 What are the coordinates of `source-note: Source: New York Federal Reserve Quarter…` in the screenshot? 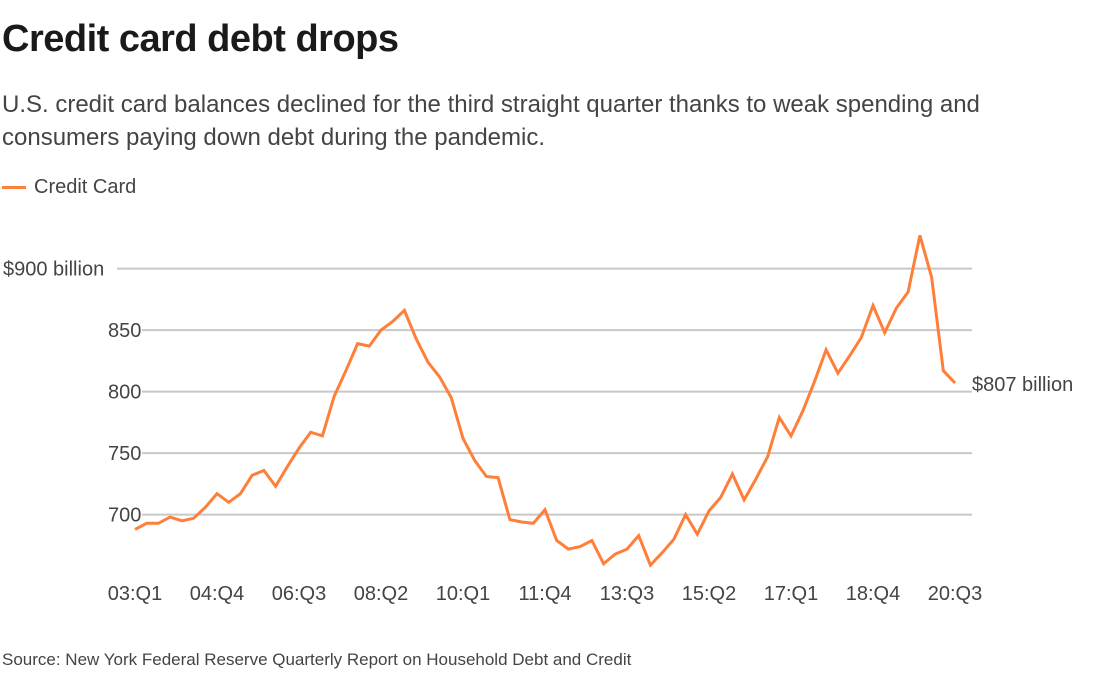 It's located at (317, 659).